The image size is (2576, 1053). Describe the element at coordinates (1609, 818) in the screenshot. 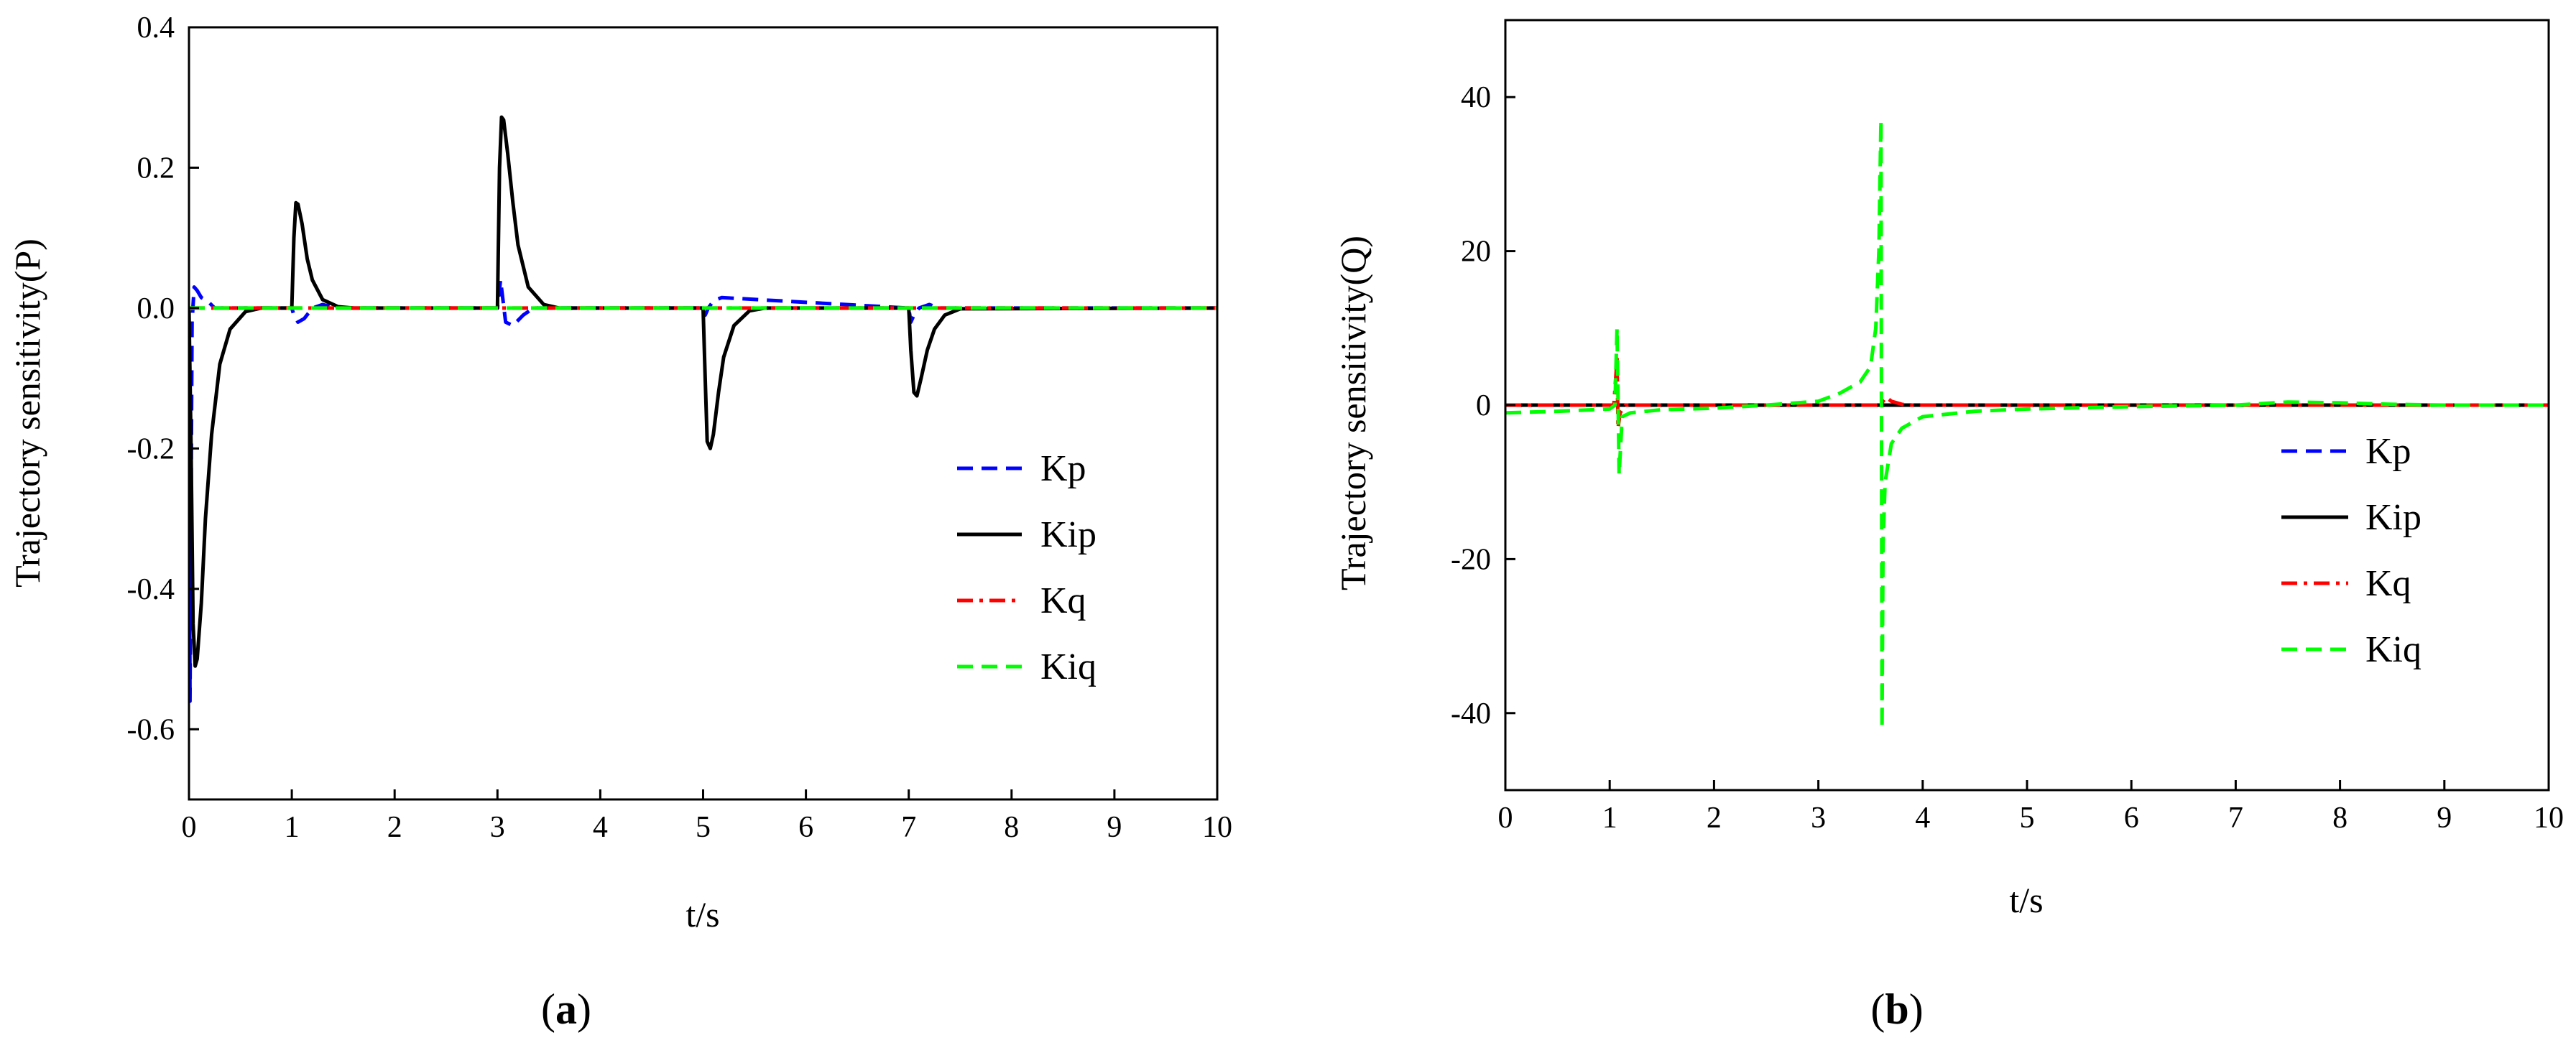

I see `chart-b-x-tick-label: 1` at that location.